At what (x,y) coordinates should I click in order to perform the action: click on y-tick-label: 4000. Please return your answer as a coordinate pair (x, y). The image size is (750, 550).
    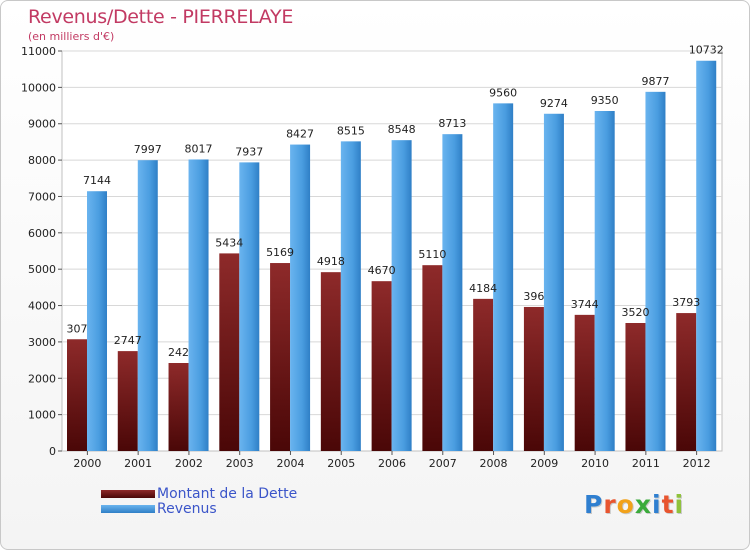
    Looking at the image, I should click on (42, 306).